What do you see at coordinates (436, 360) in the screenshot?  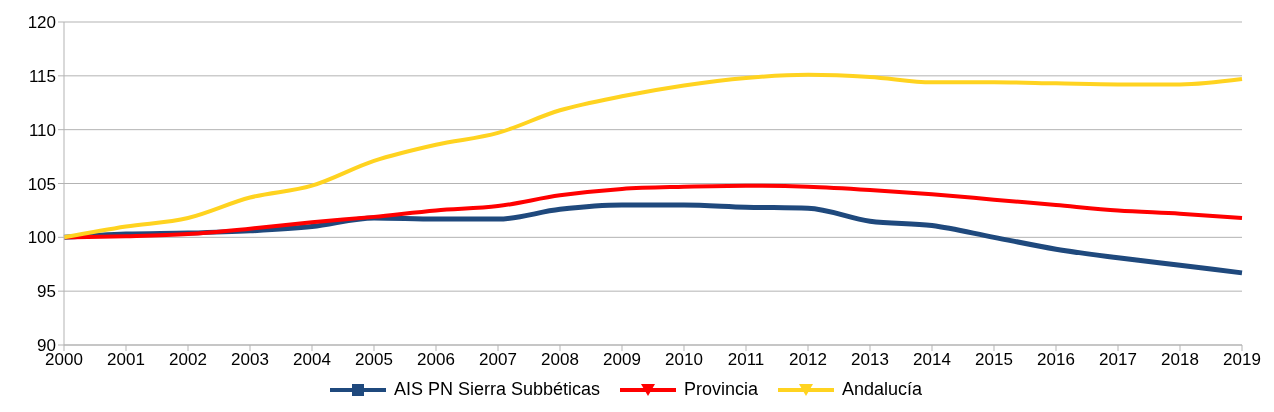 I see `x-tick-label: 2006` at bounding box center [436, 360].